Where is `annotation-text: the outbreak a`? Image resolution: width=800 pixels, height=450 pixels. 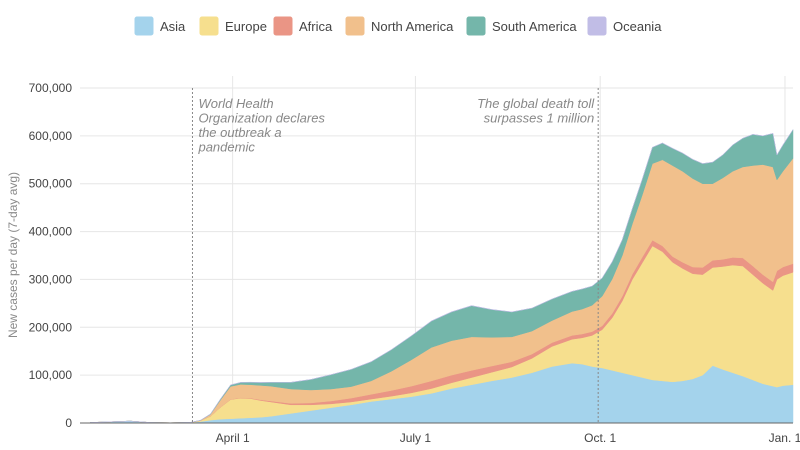
annotation-text: the outbreak a is located at coordinates (239, 132).